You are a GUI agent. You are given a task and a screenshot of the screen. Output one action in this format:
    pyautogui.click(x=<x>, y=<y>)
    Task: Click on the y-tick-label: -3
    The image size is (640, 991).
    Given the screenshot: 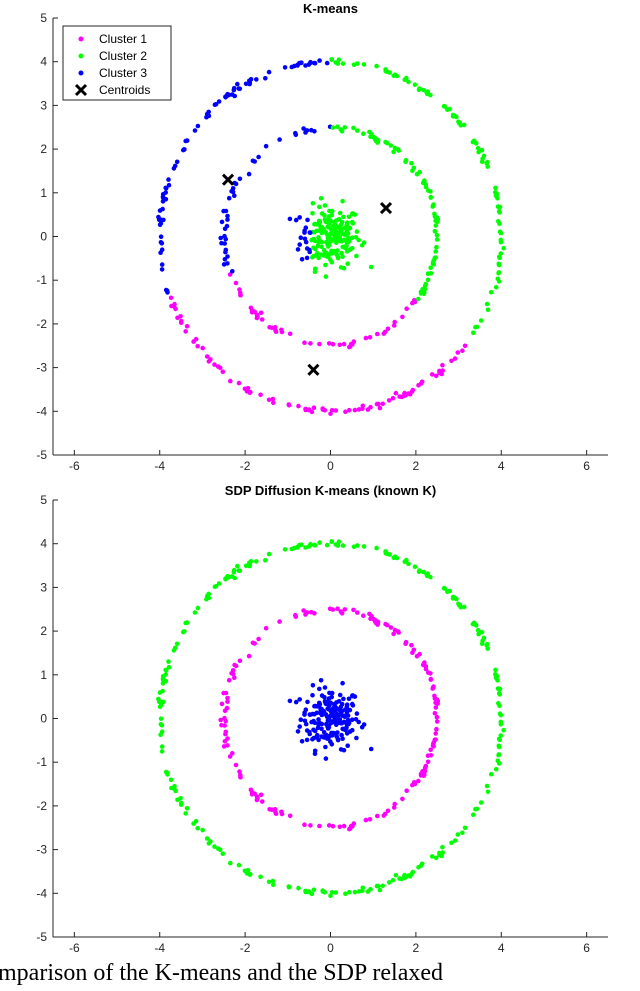 What is the action you would take?
    pyautogui.click(x=41, y=368)
    